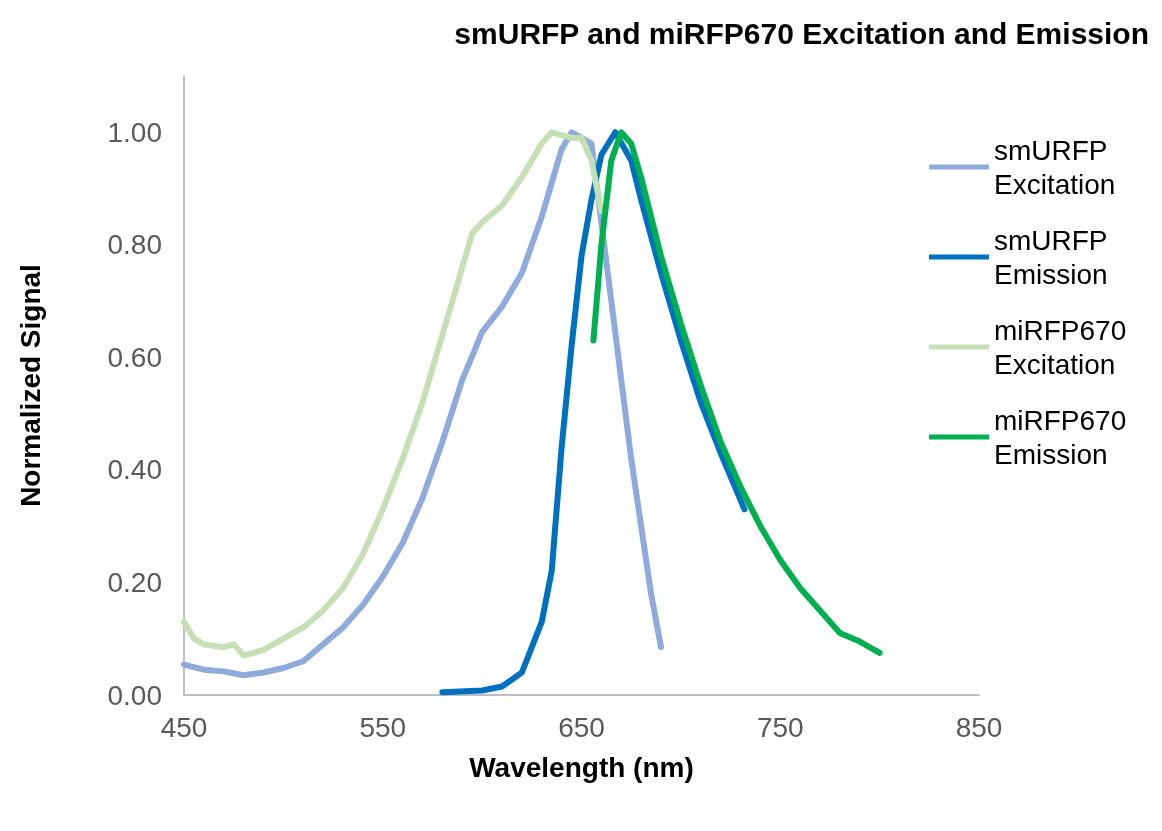 Image resolution: width=1162 pixels, height=831 pixels. I want to click on y-tick-label: 0.80, so click(134, 245).